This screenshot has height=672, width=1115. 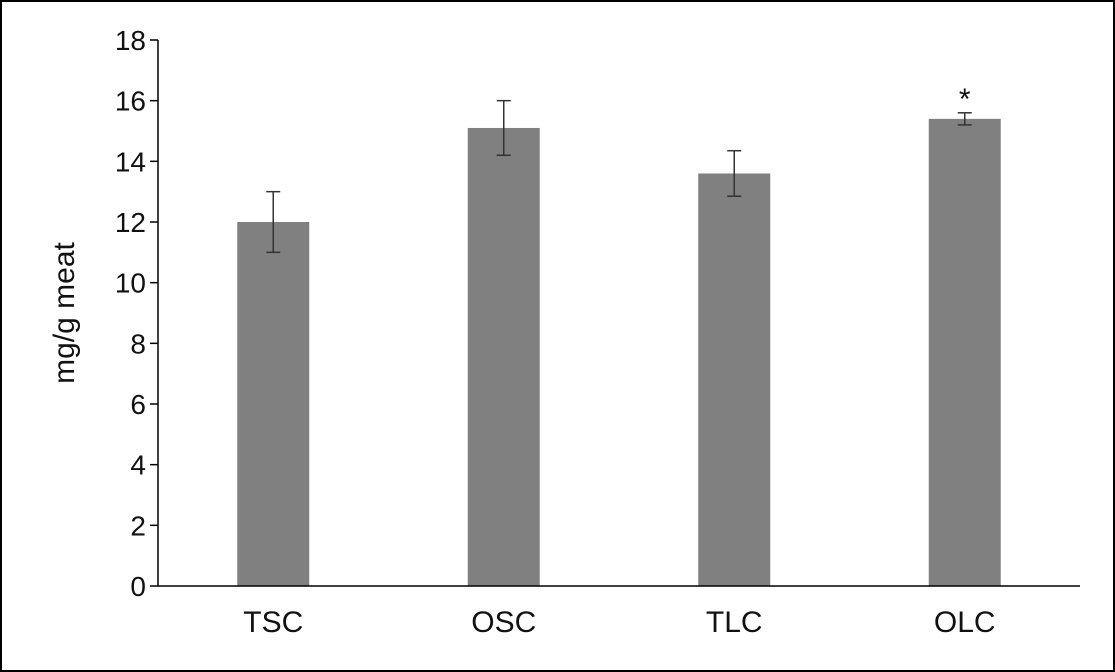 I want to click on x-category-label: OSC, so click(x=503, y=622).